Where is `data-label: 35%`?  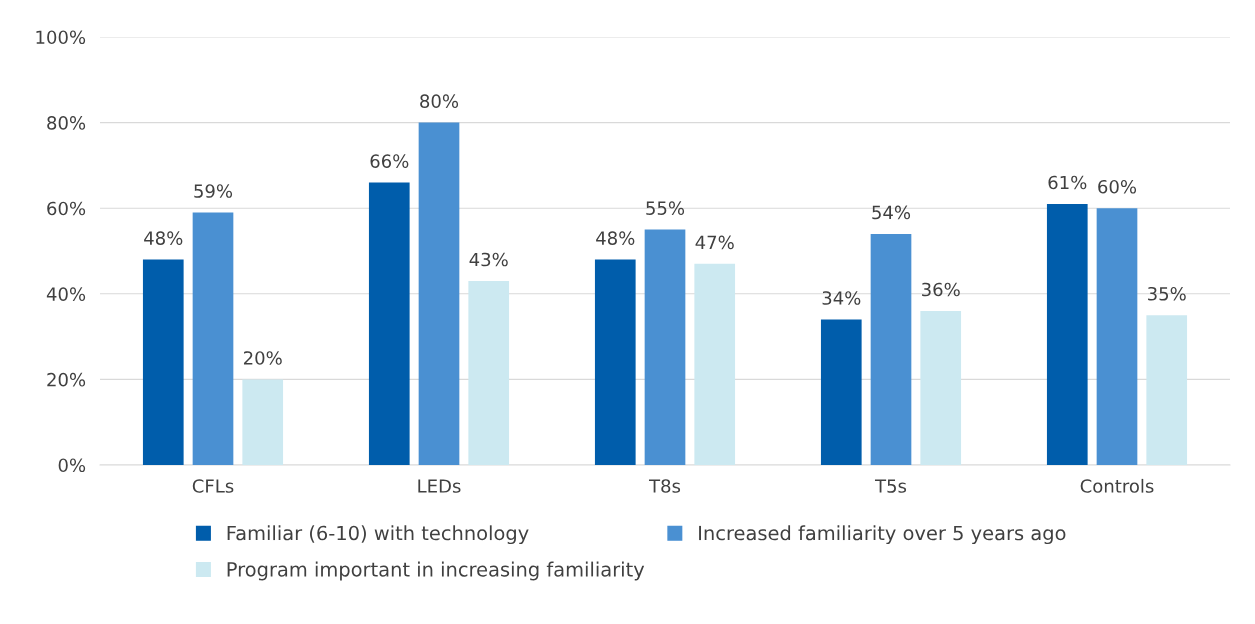 data-label: 35% is located at coordinates (1167, 293).